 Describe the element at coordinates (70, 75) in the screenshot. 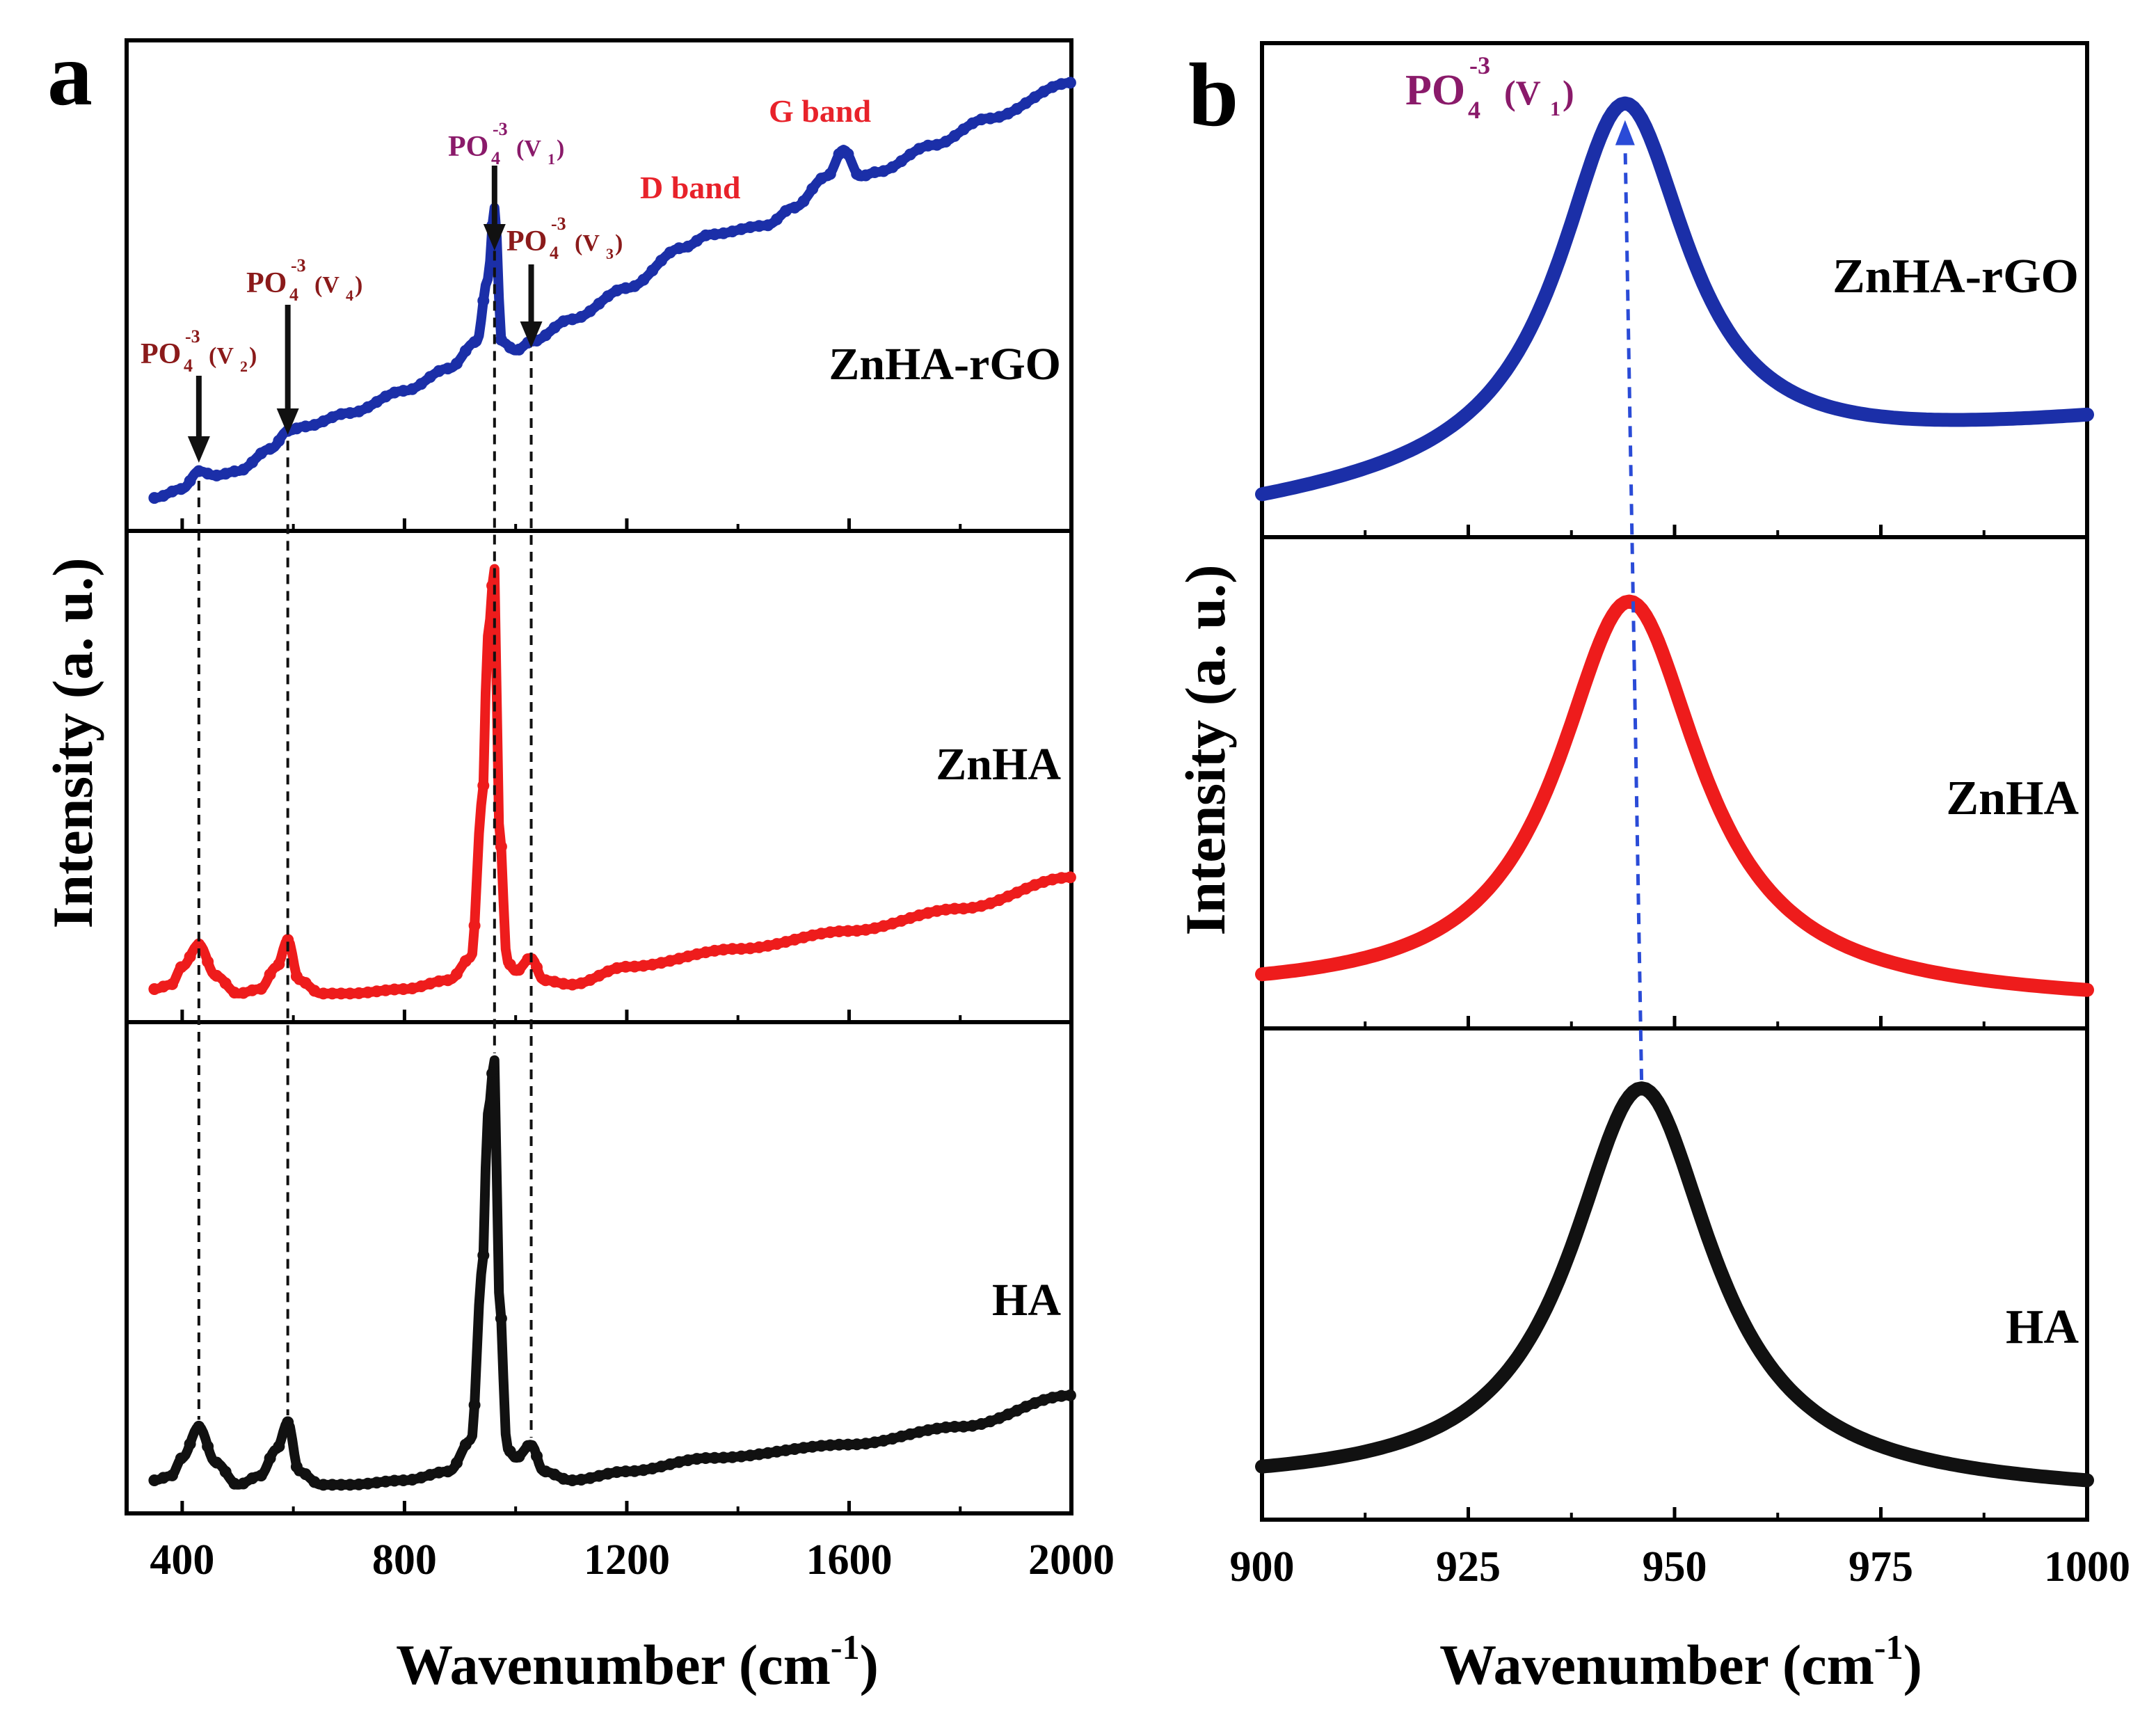

I see `panel-a-letter: a` at that location.